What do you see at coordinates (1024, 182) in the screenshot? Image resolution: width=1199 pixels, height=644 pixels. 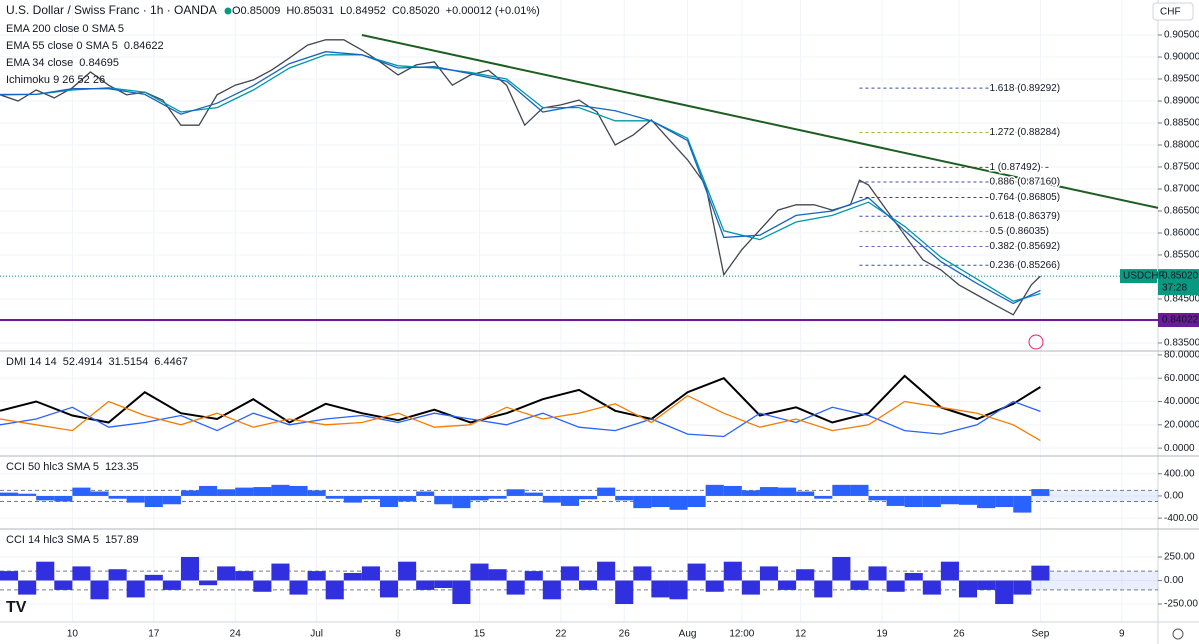 I see `fib-label: 0.886 (0.87160)` at bounding box center [1024, 182].